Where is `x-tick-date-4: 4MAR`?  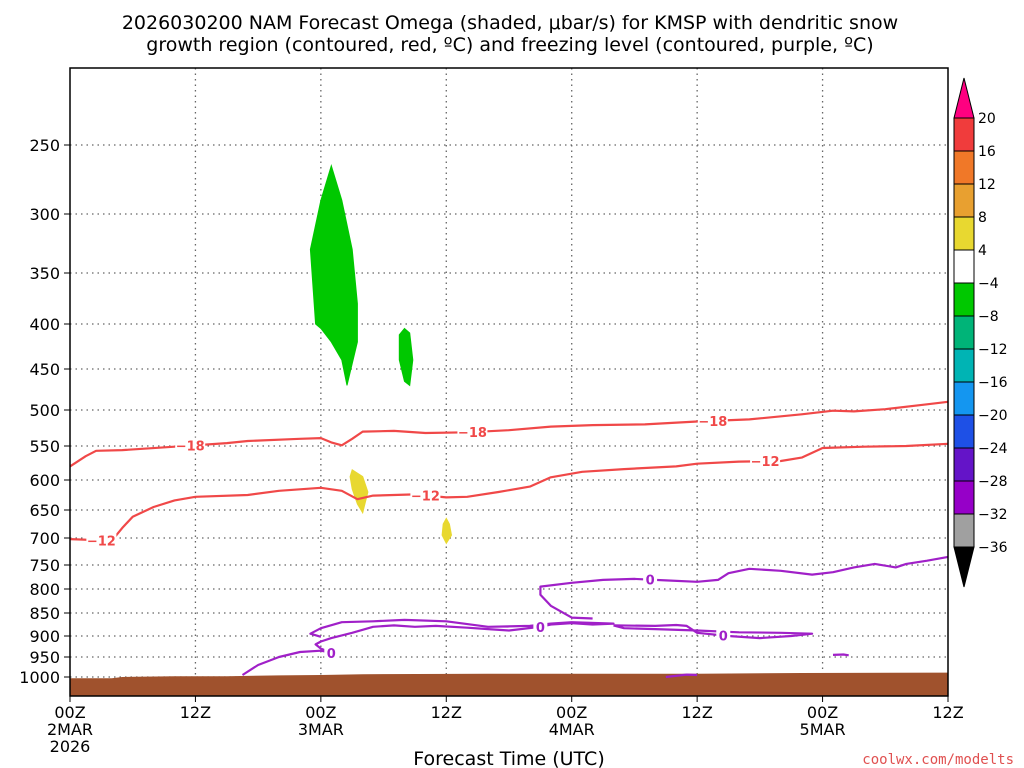
x-tick-date-4: 4MAR is located at coordinates (572, 729).